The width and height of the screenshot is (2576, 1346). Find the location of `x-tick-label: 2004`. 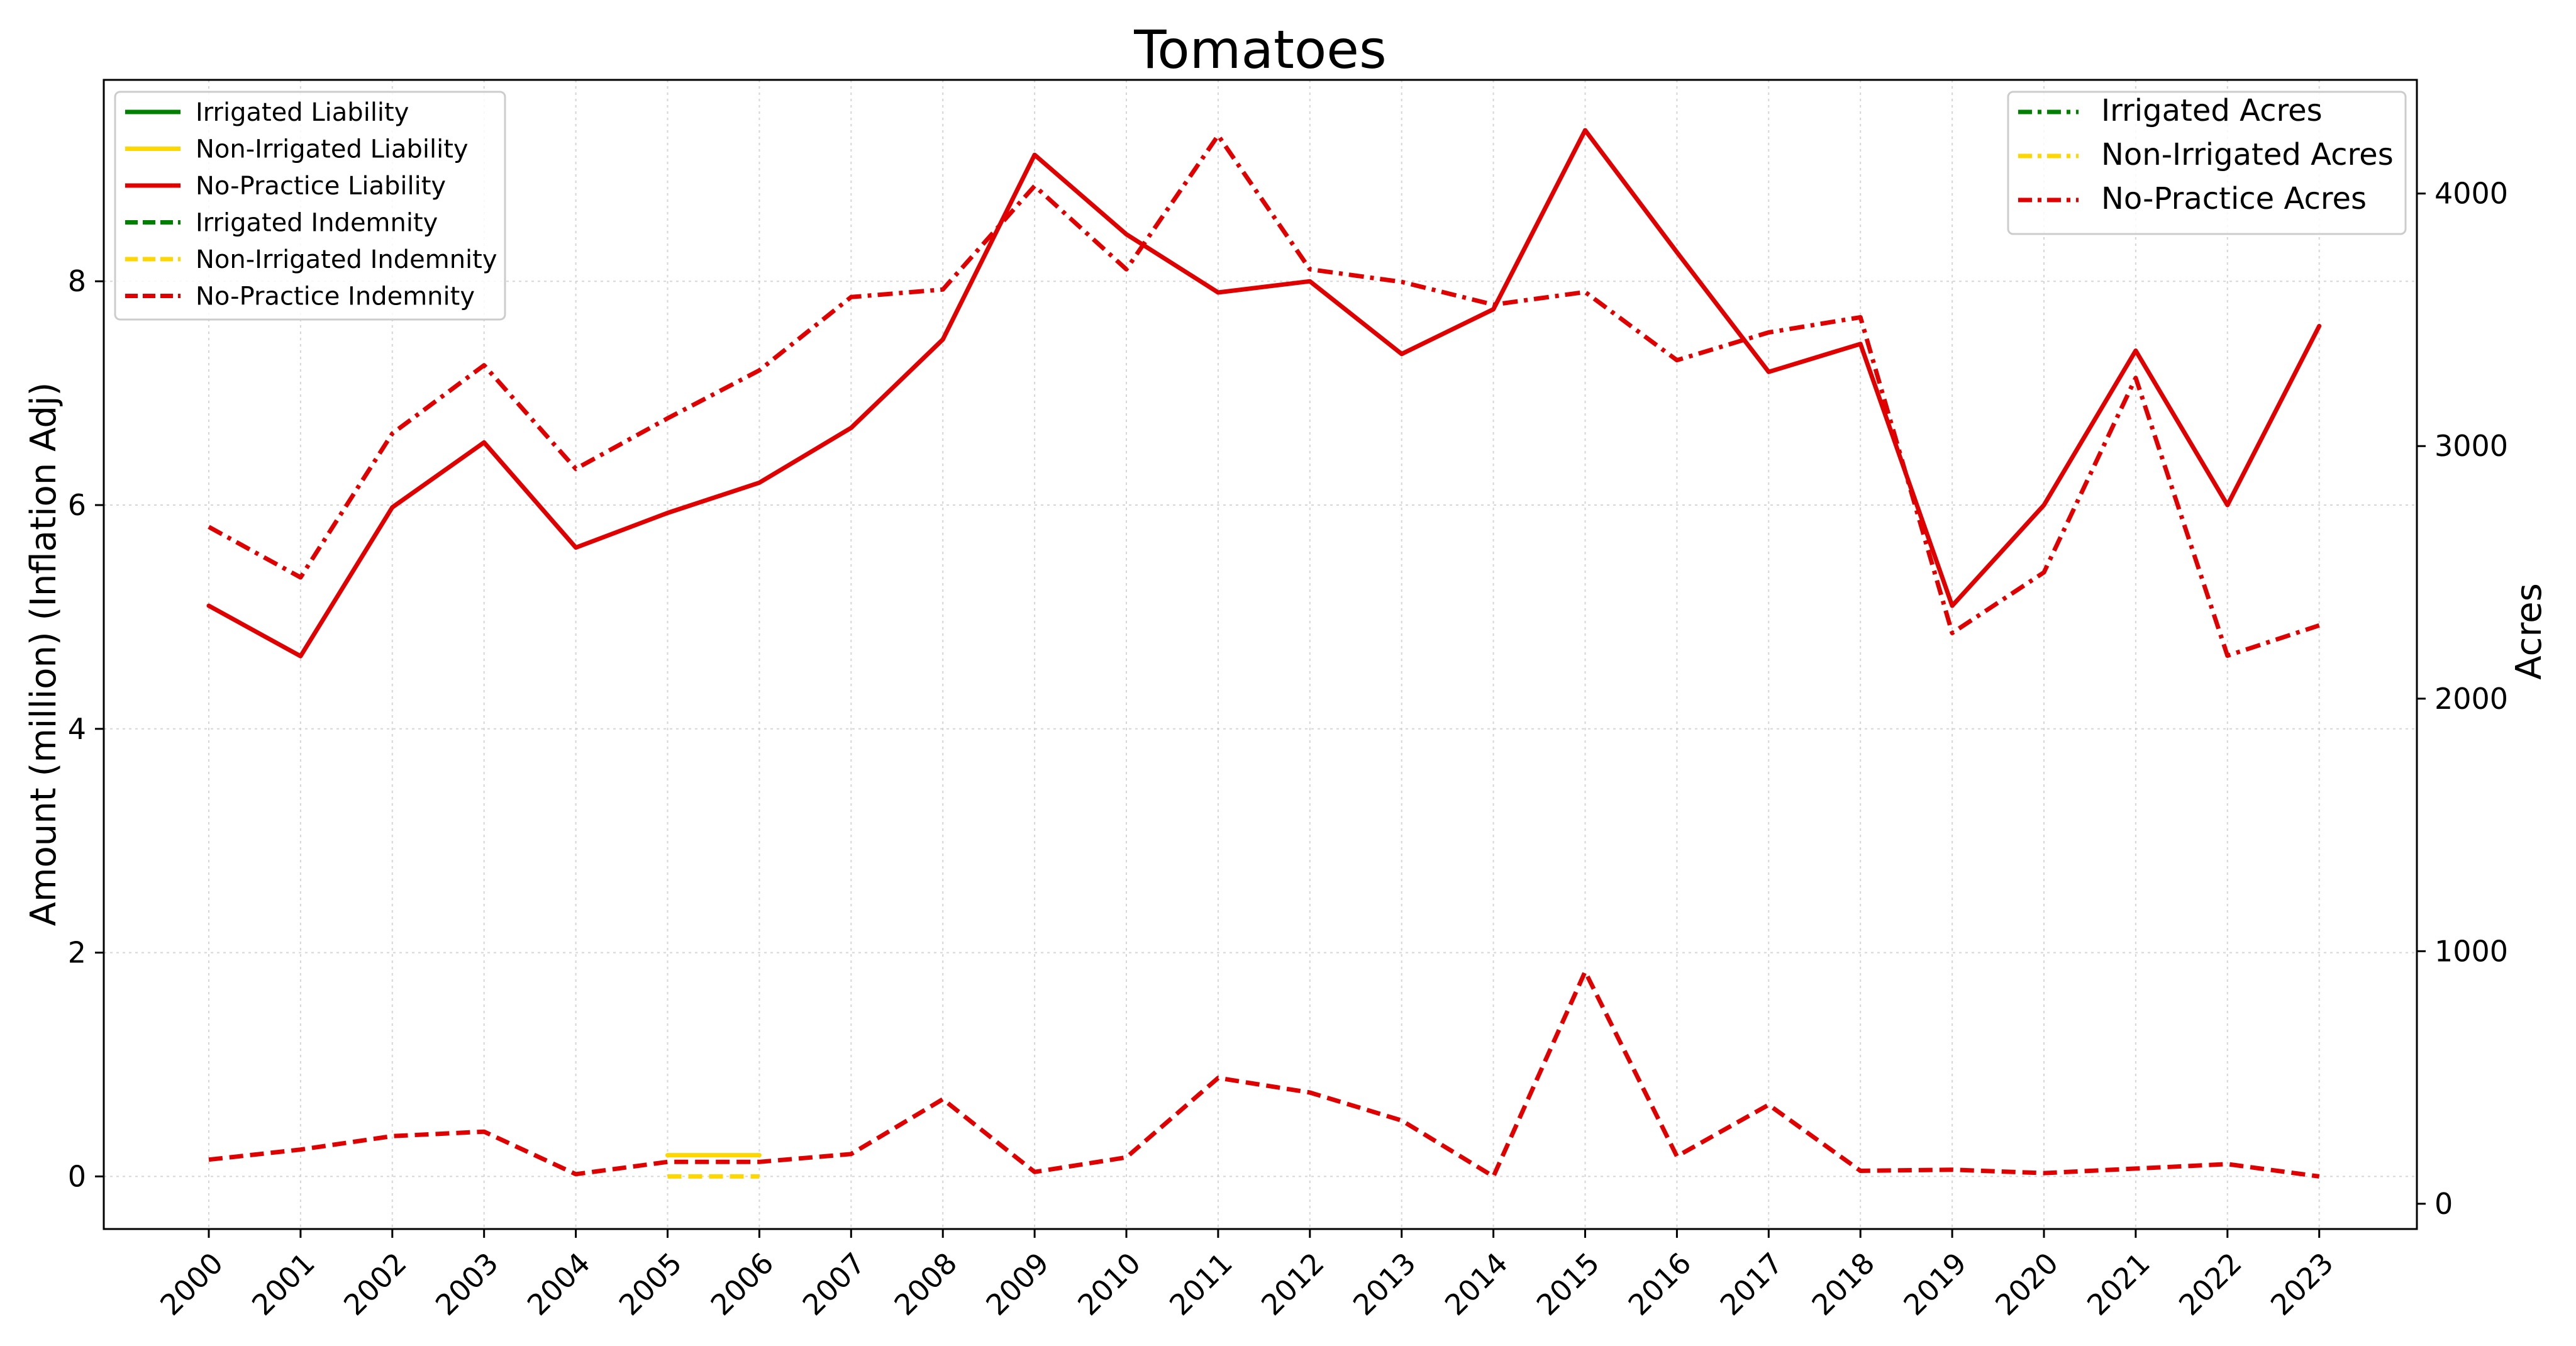

x-tick-label: 2004 is located at coordinates (559, 1284).